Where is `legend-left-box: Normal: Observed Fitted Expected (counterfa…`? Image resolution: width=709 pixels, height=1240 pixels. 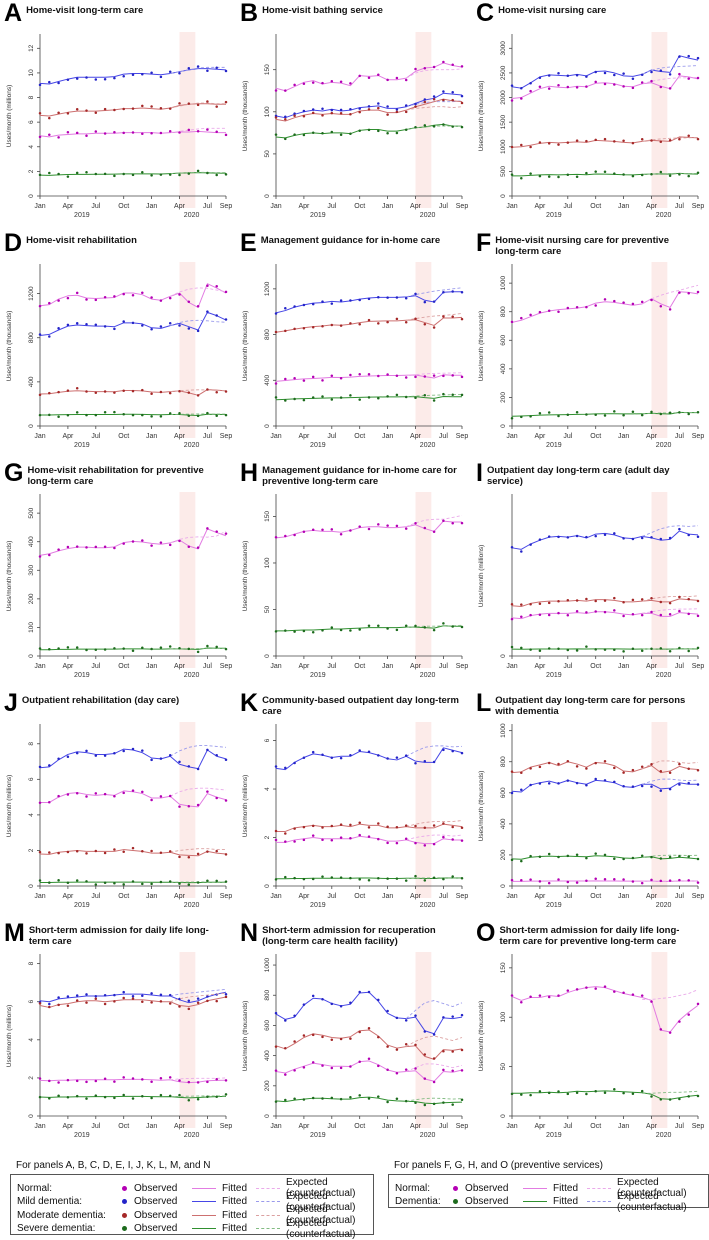 legend-left-box: Normal: Observed Fitted Expected (counterfa… is located at coordinates (192, 1207).